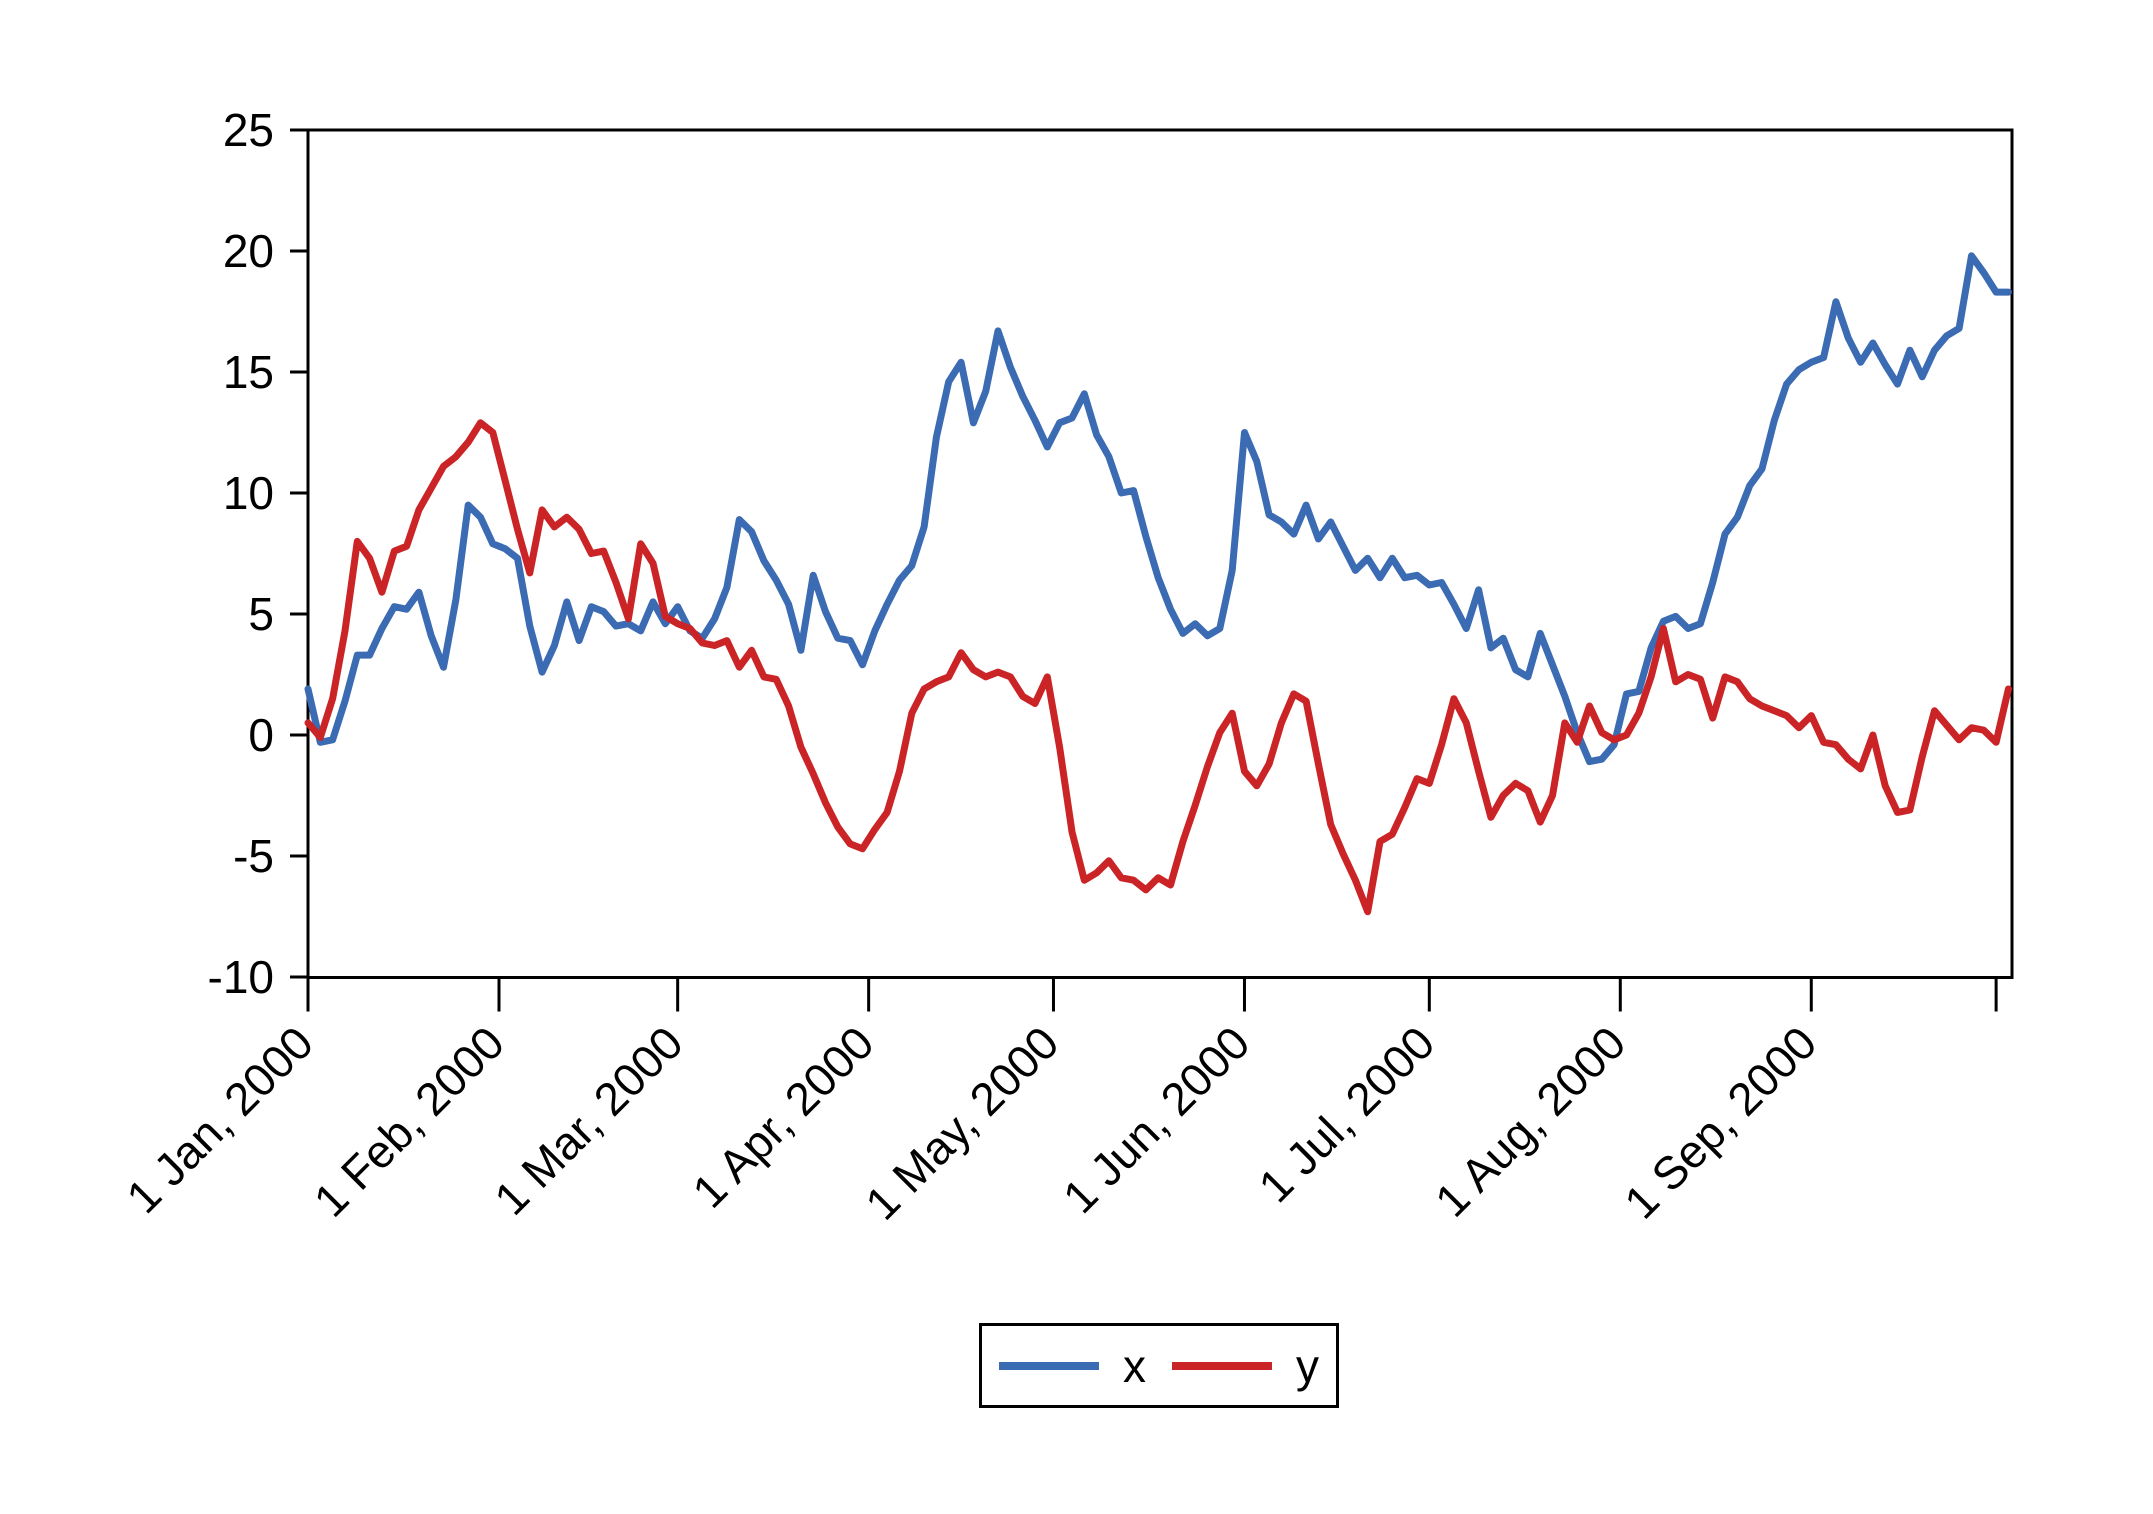  I want to click on legend: x y, so click(1159, 1365).